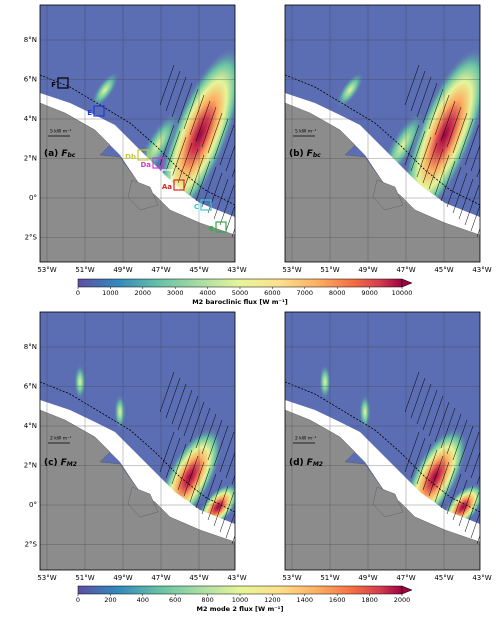 The width and height of the screenshot is (500, 619). I want to click on lat-tick-label: 6°N, so click(30, 80).